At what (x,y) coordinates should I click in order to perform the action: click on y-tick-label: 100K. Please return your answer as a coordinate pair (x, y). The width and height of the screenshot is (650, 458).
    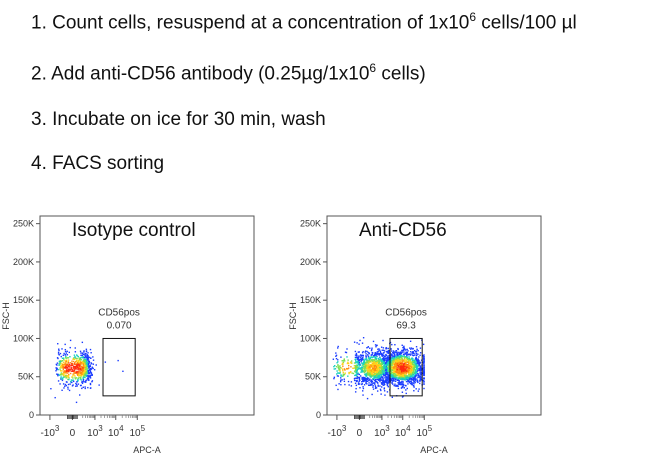
    Looking at the image, I should click on (310, 338).